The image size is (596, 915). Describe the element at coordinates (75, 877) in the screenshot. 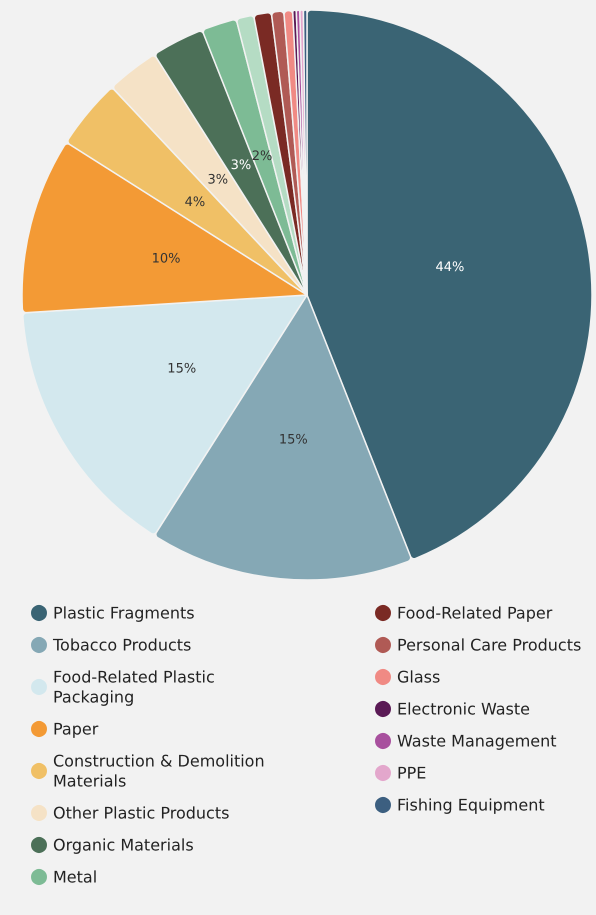

I see `legend-label: Metal` at that location.